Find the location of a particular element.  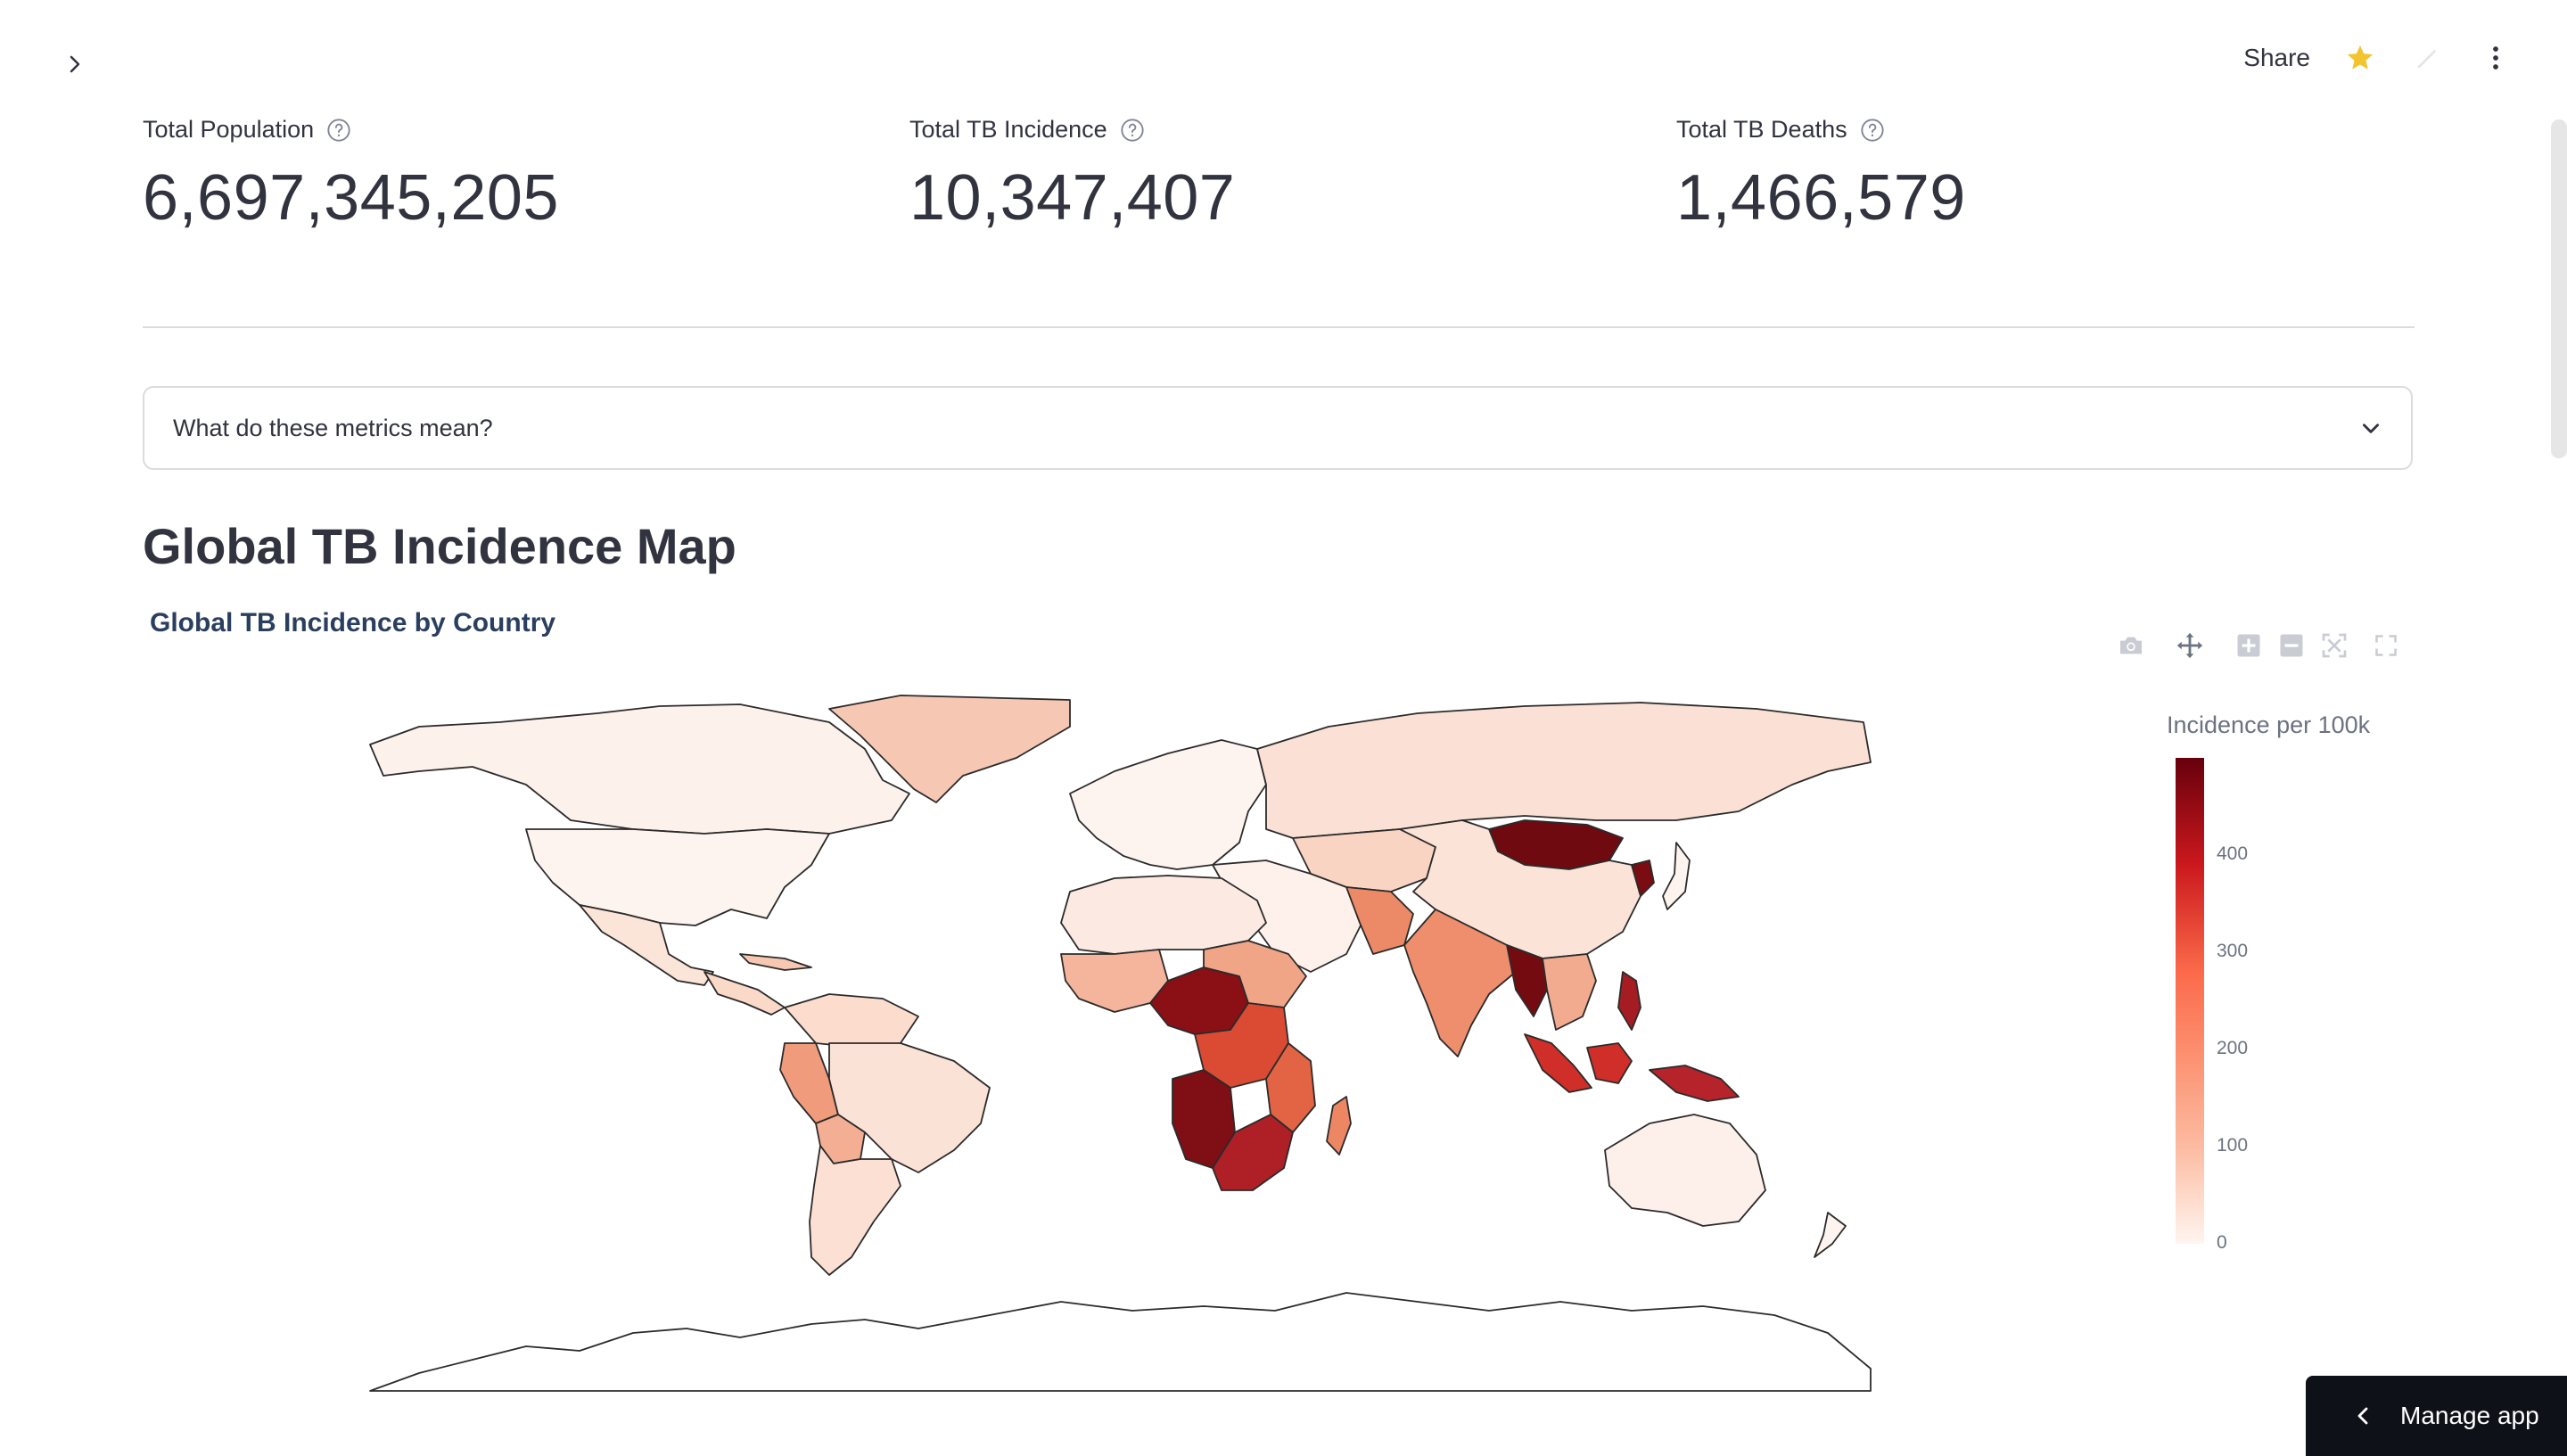

zoom-in-icon is located at coordinates (2248, 645).